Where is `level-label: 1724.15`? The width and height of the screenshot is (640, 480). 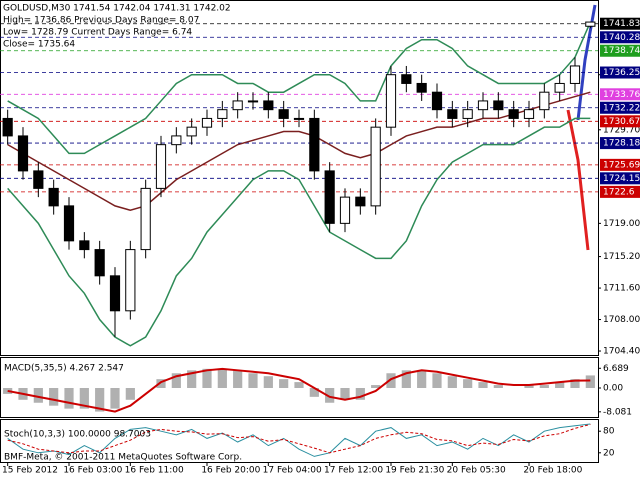
level-label: 1724.15 is located at coordinates (621, 179).